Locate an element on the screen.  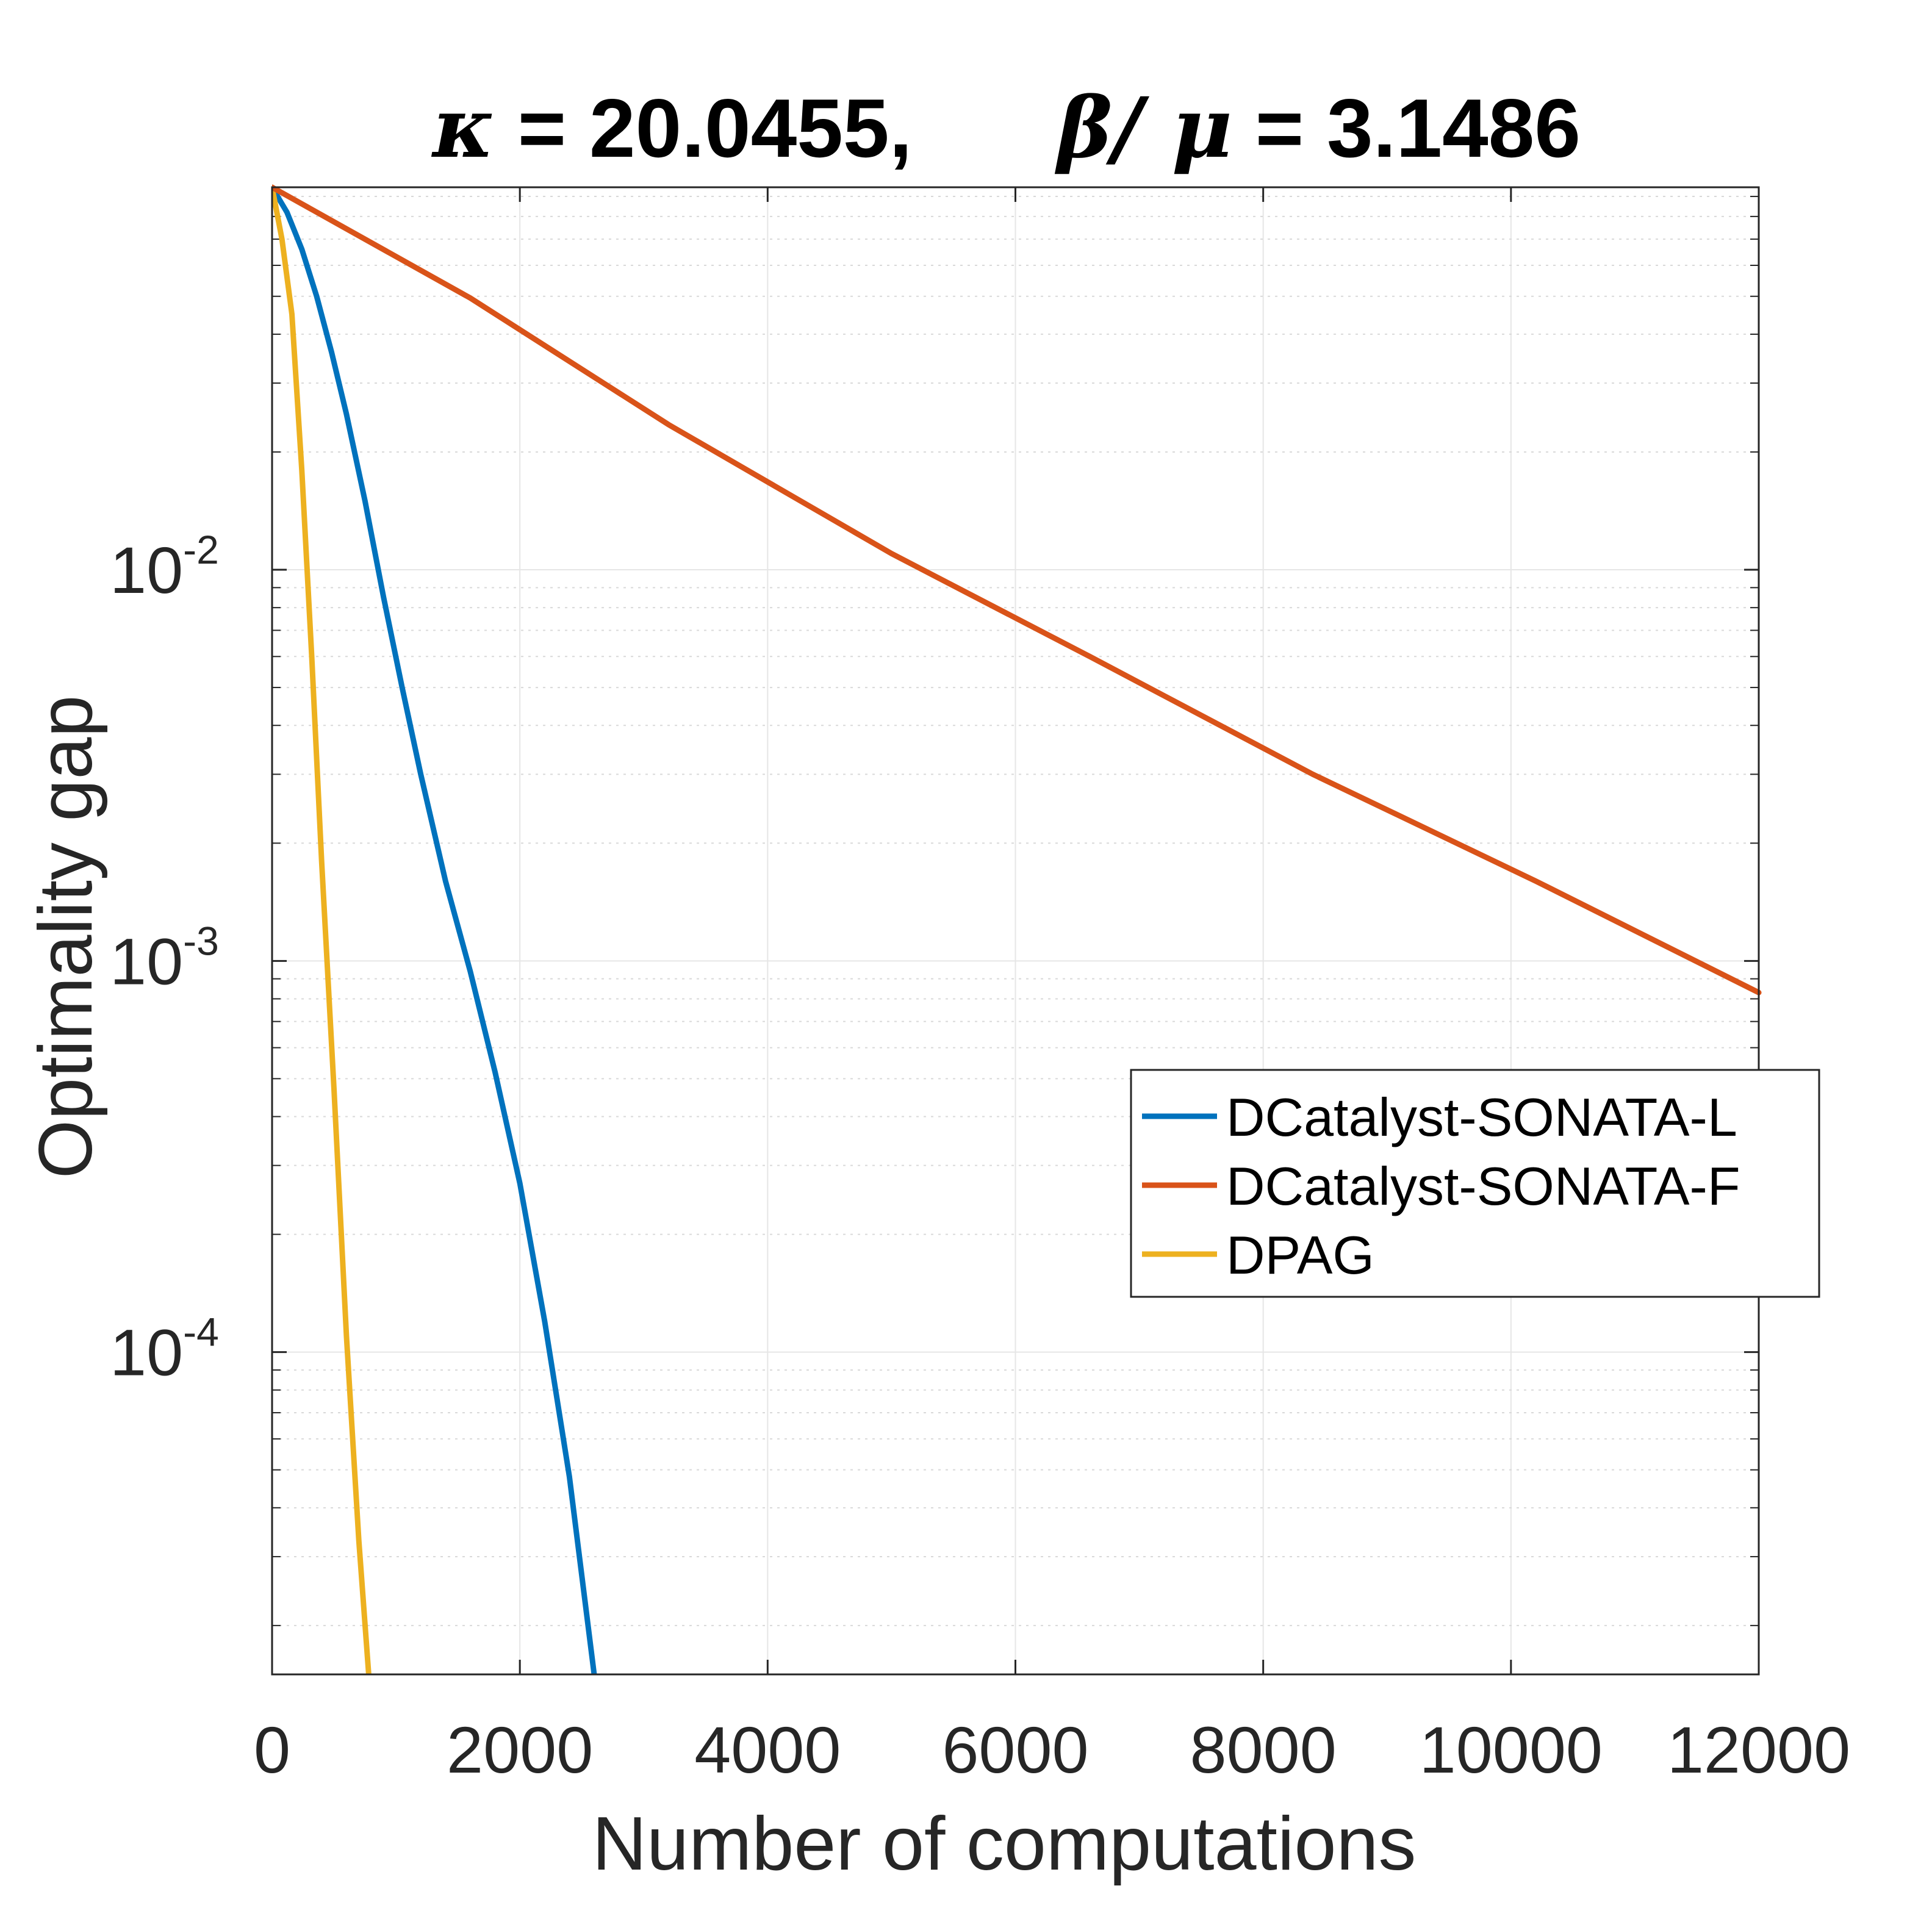
y-tick-label: 10⁻³ is located at coordinates (164, 958).